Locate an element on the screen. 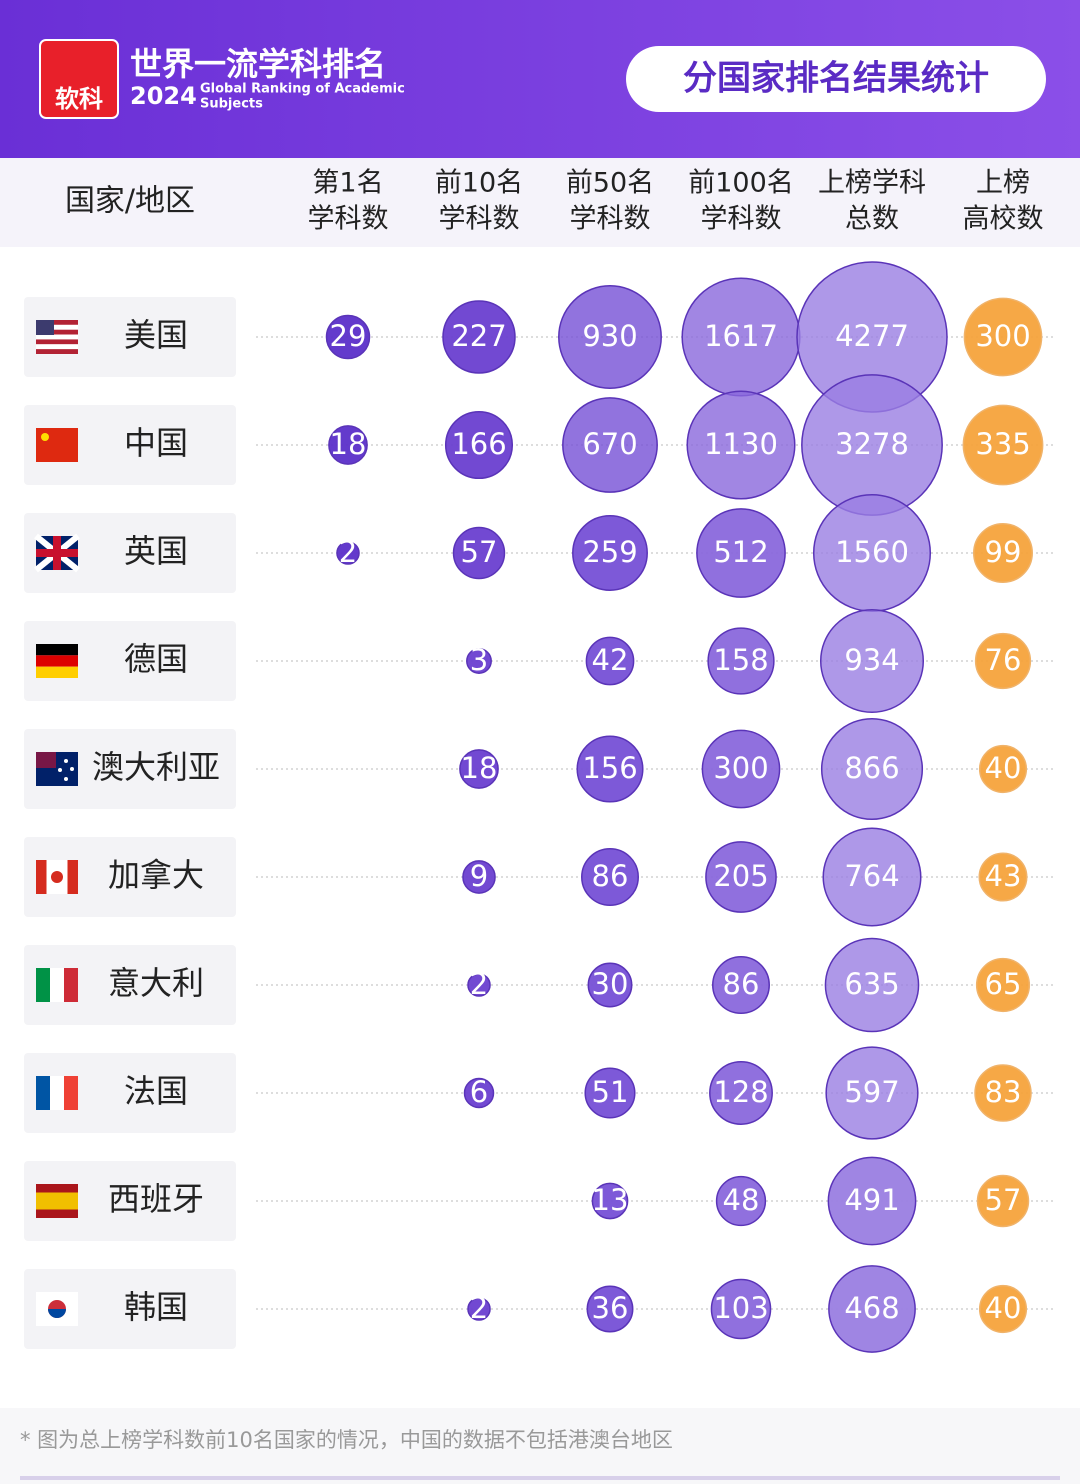  col-header: 前100名 is located at coordinates (741, 183).